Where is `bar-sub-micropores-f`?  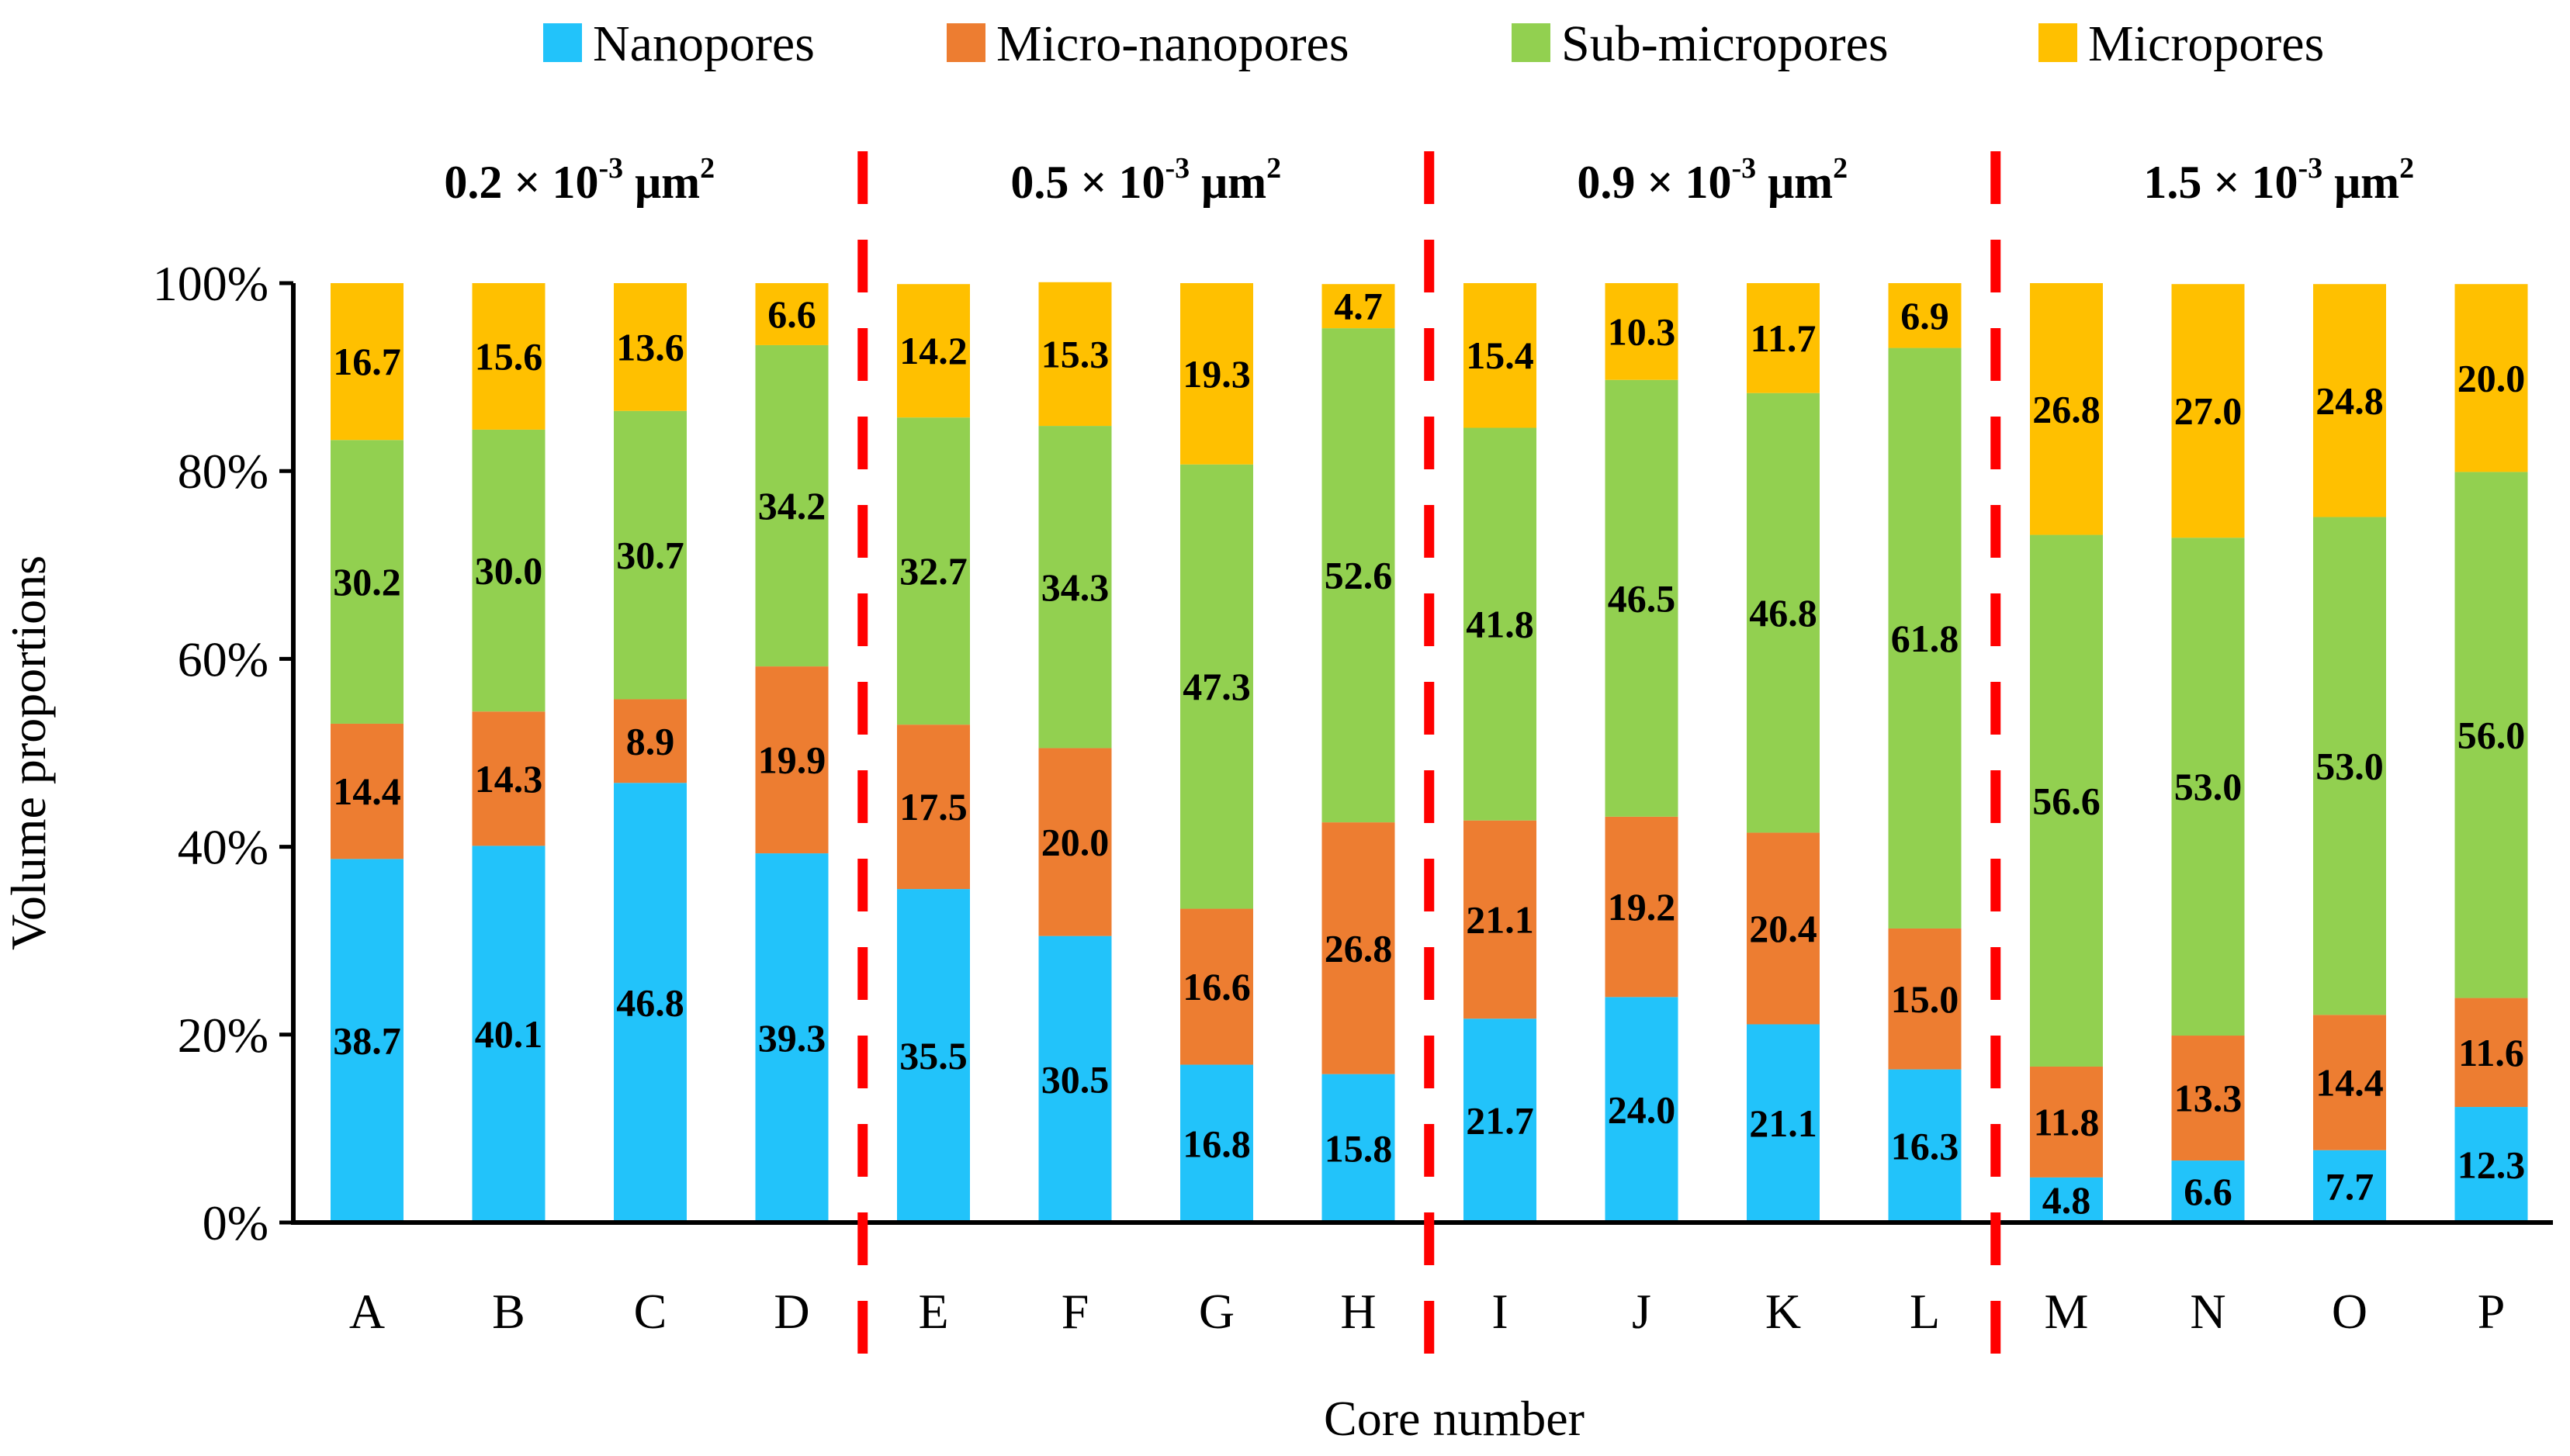
bar-sub-micropores-f is located at coordinates (1075, 587).